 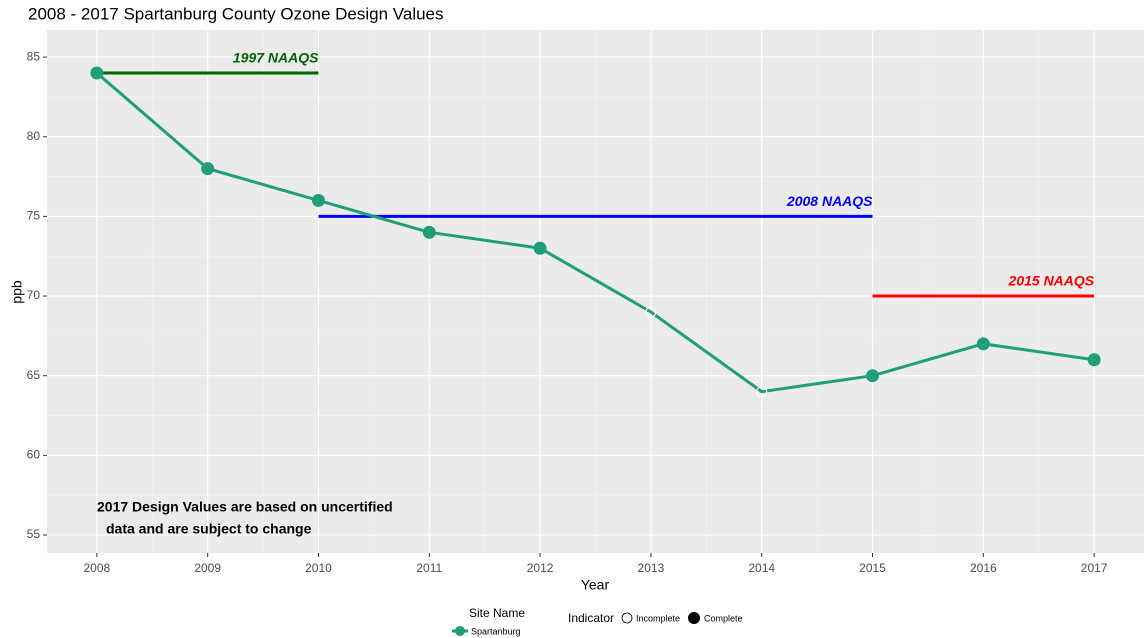 What do you see at coordinates (97, 568) in the screenshot?
I see `x-tick-label: 2008` at bounding box center [97, 568].